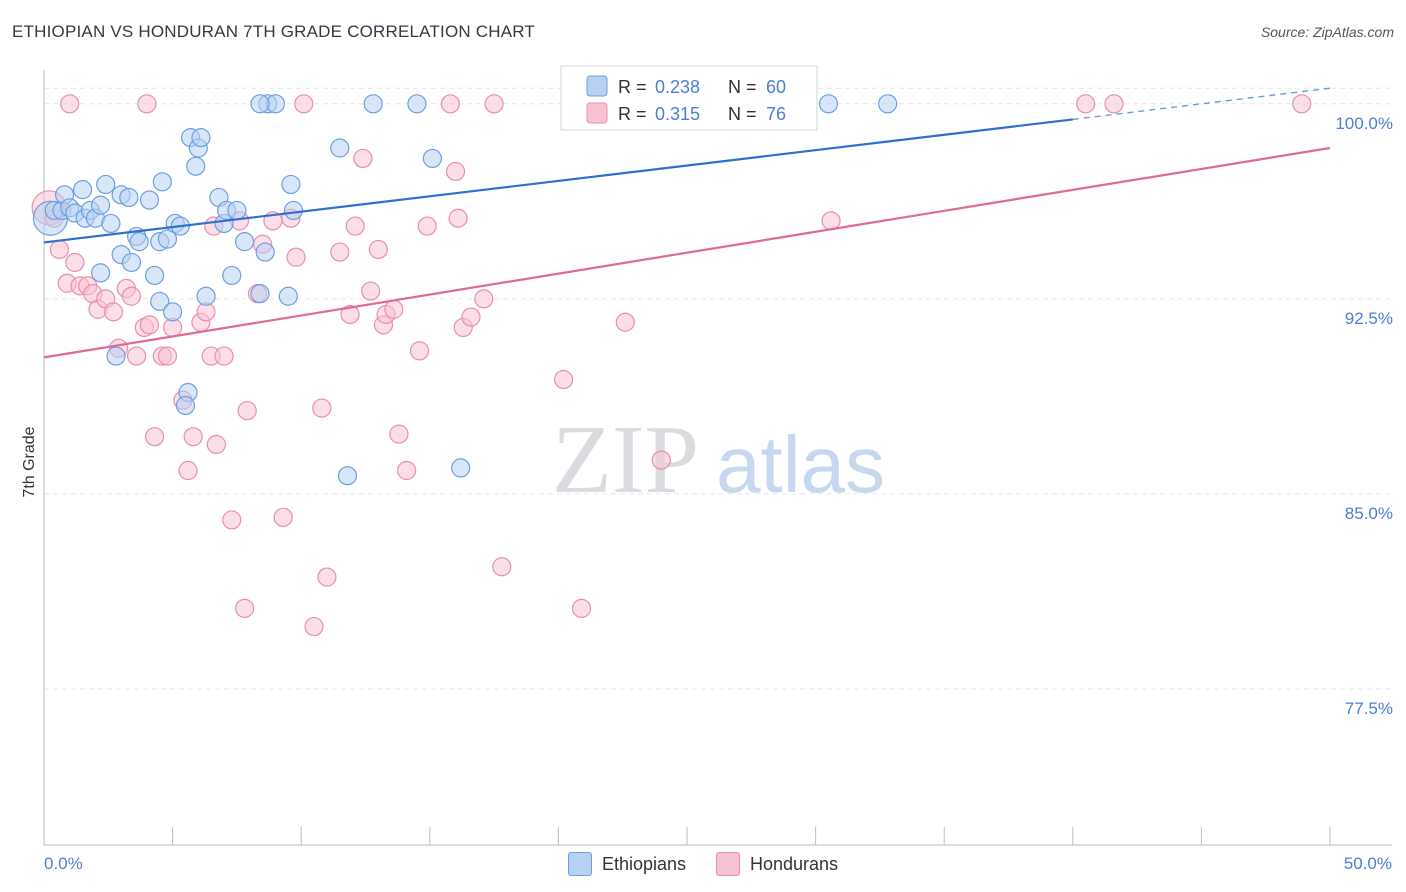 Image resolution: width=1406 pixels, height=892 pixels. What do you see at coordinates (626, 864) in the screenshot?
I see `legend-item-ethiopians: Ethiopians` at bounding box center [626, 864].